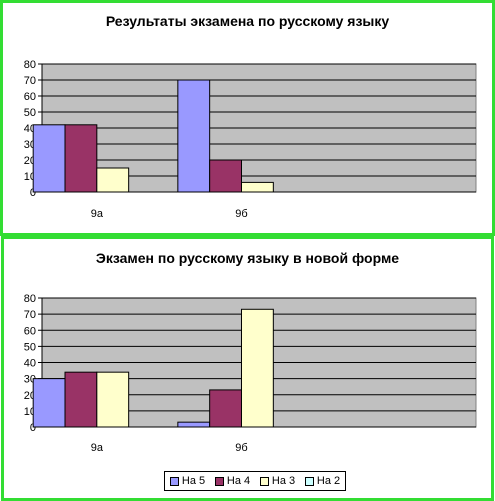  Describe the element at coordinates (193, 481) in the screenshot. I see `legend-label: На 5` at that location.